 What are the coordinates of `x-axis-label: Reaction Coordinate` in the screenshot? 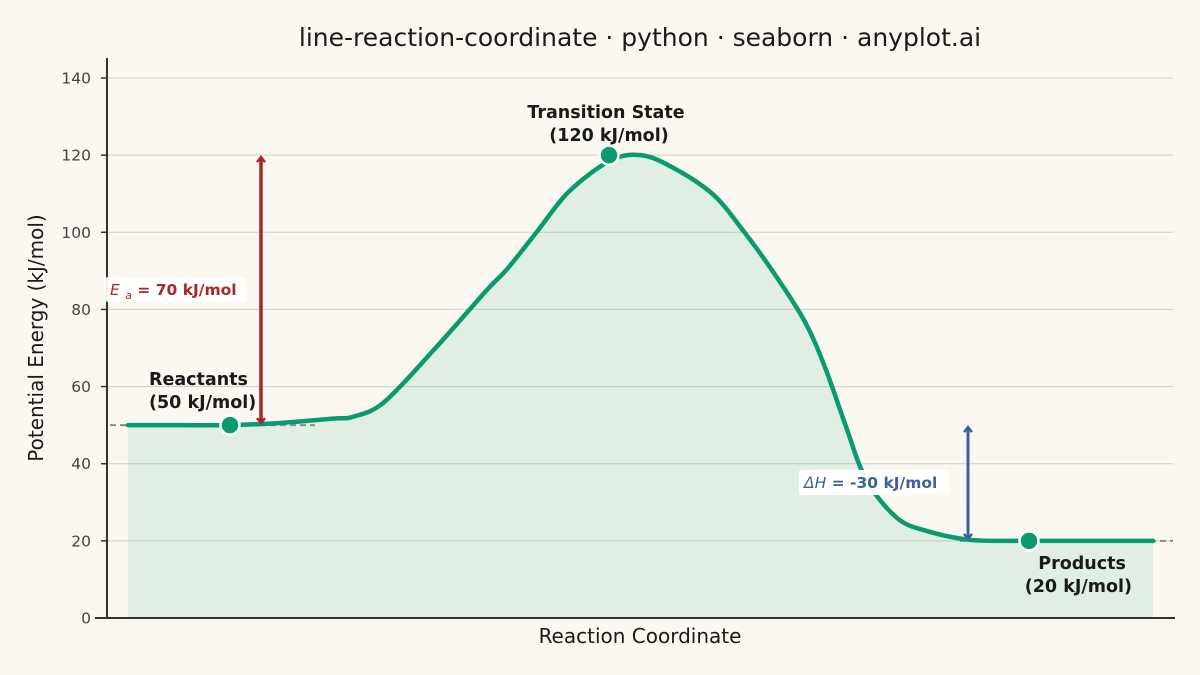 It's located at (640, 636).